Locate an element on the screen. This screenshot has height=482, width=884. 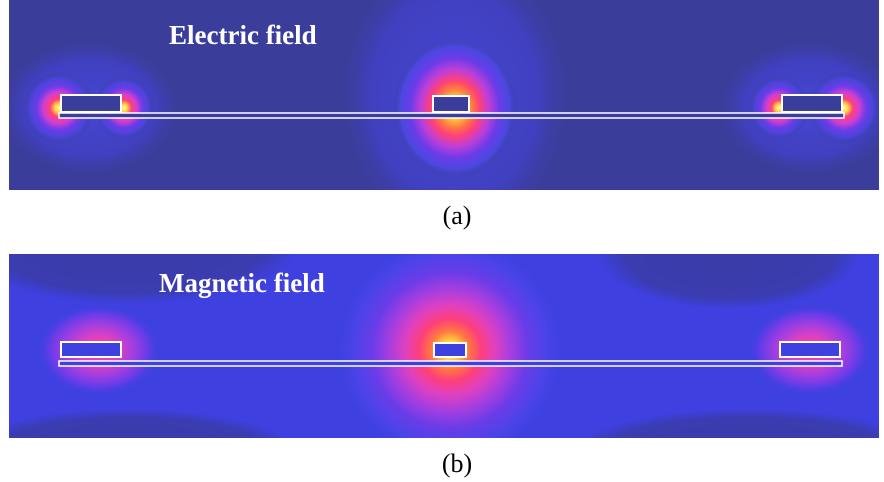
right-hotspot-outer is located at coordinates (843, 108).